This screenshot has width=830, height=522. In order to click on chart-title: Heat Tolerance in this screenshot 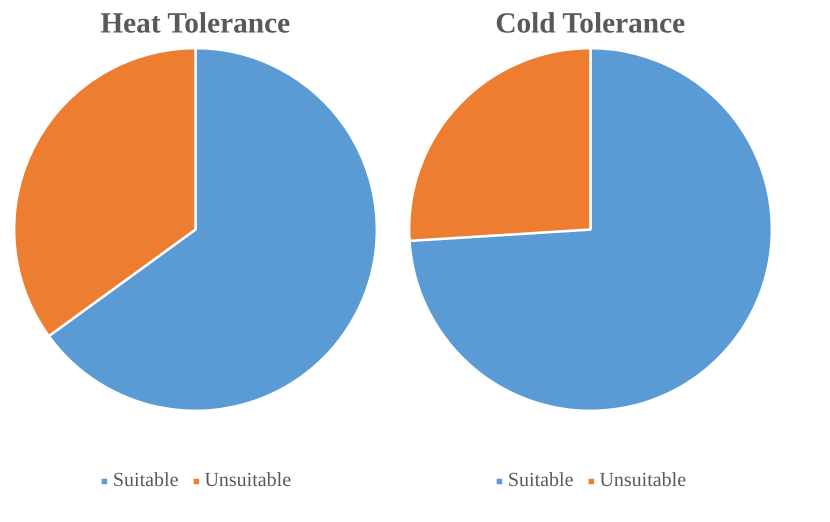, I will do `click(195, 24)`.